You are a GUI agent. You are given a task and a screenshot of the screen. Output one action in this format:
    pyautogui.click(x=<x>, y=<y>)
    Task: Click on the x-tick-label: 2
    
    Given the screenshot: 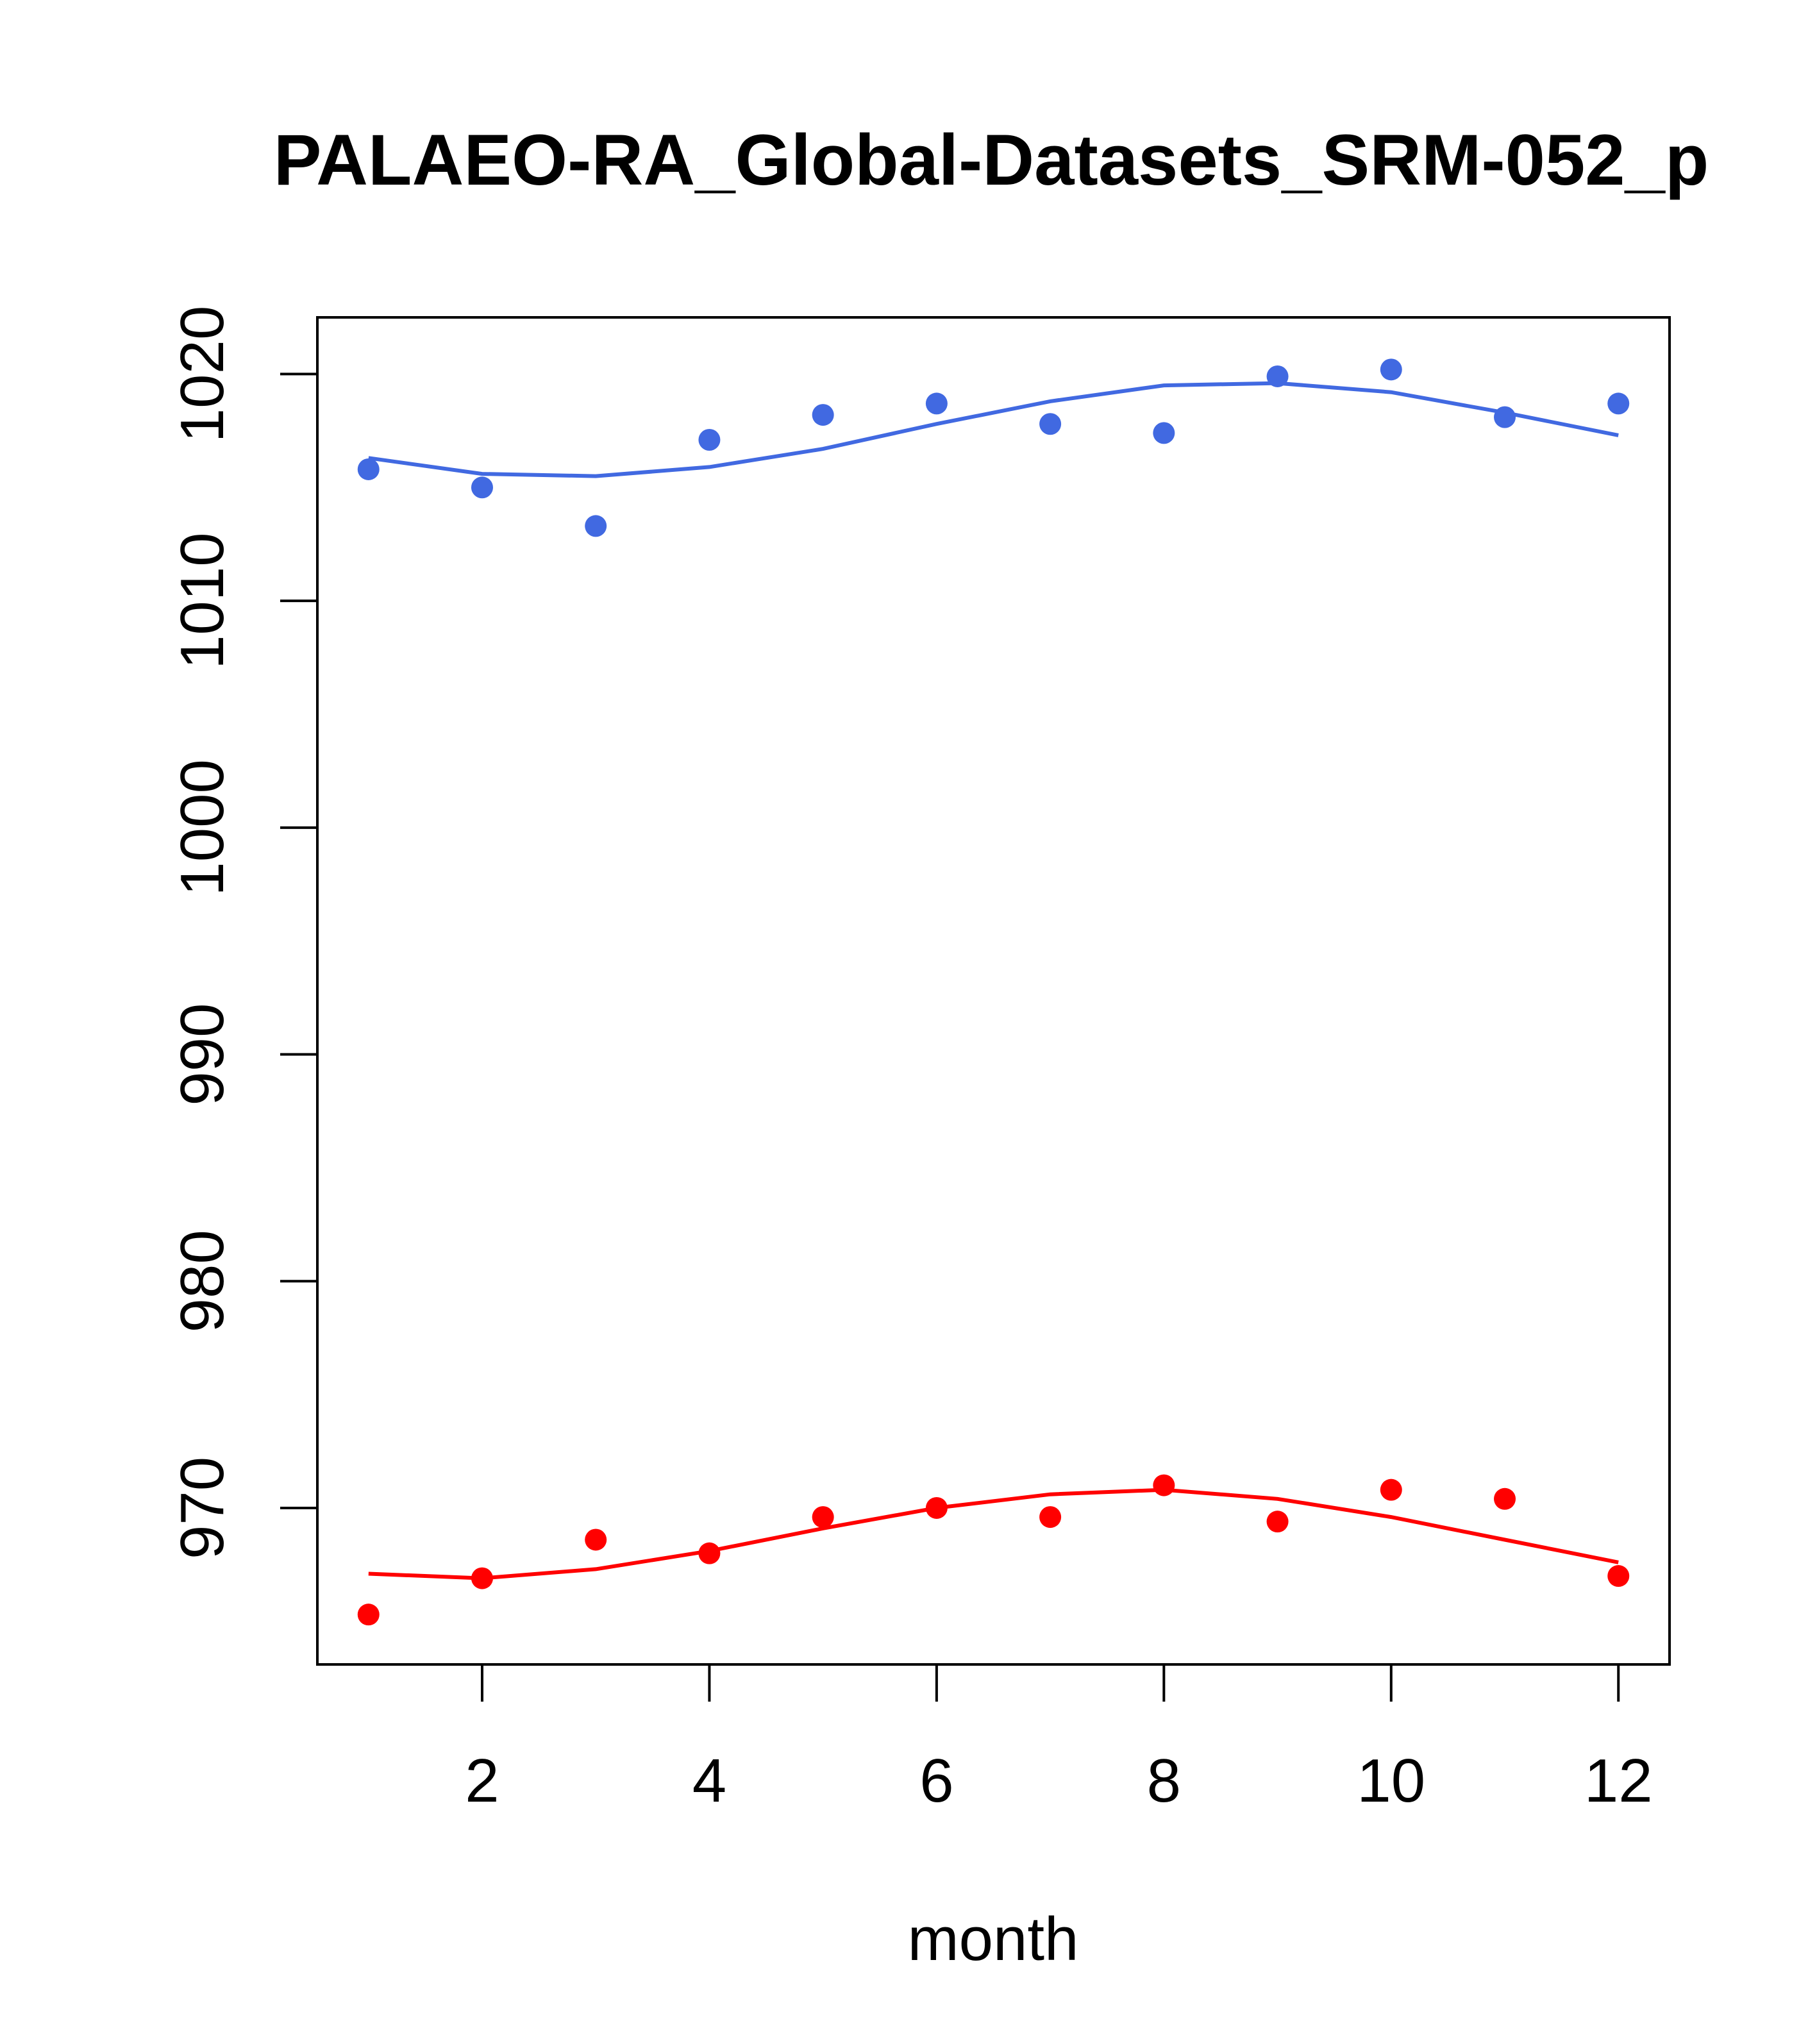 What is the action you would take?
    pyautogui.click(x=482, y=1781)
    